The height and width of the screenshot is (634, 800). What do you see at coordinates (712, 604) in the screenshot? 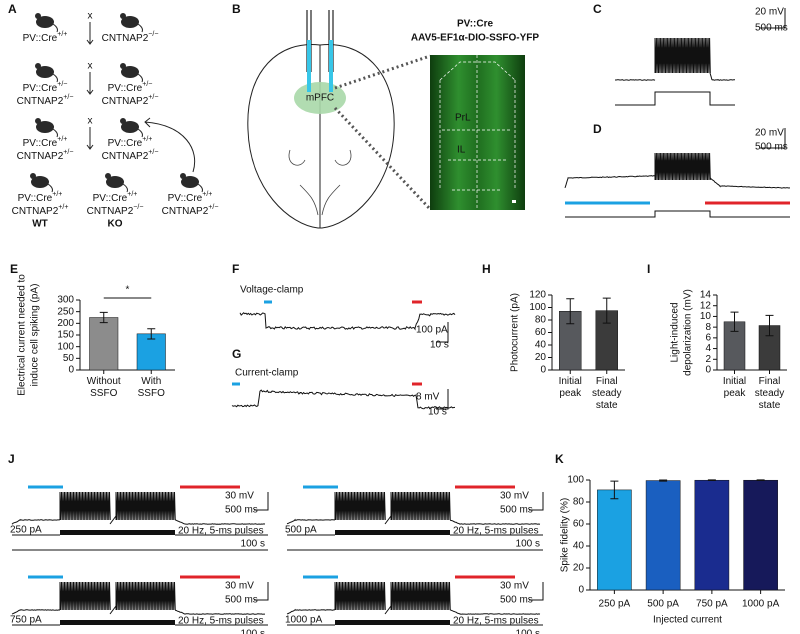
I see `x-tick-label: 750 pA` at bounding box center [712, 604].